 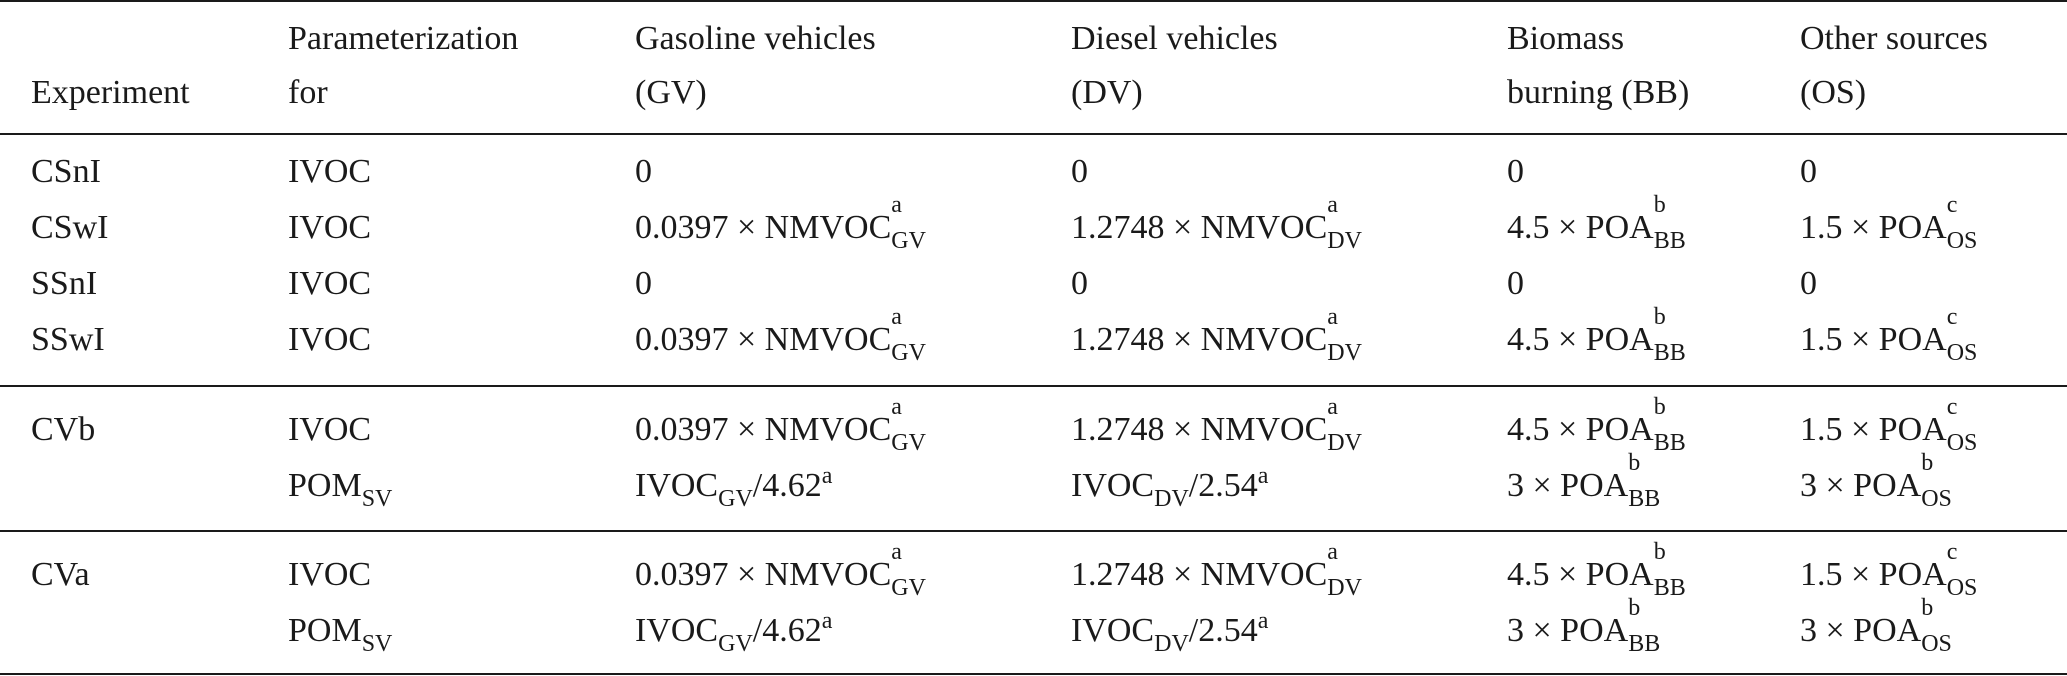 I want to click on header-dv-line2: (DV), so click(x=1107, y=92).